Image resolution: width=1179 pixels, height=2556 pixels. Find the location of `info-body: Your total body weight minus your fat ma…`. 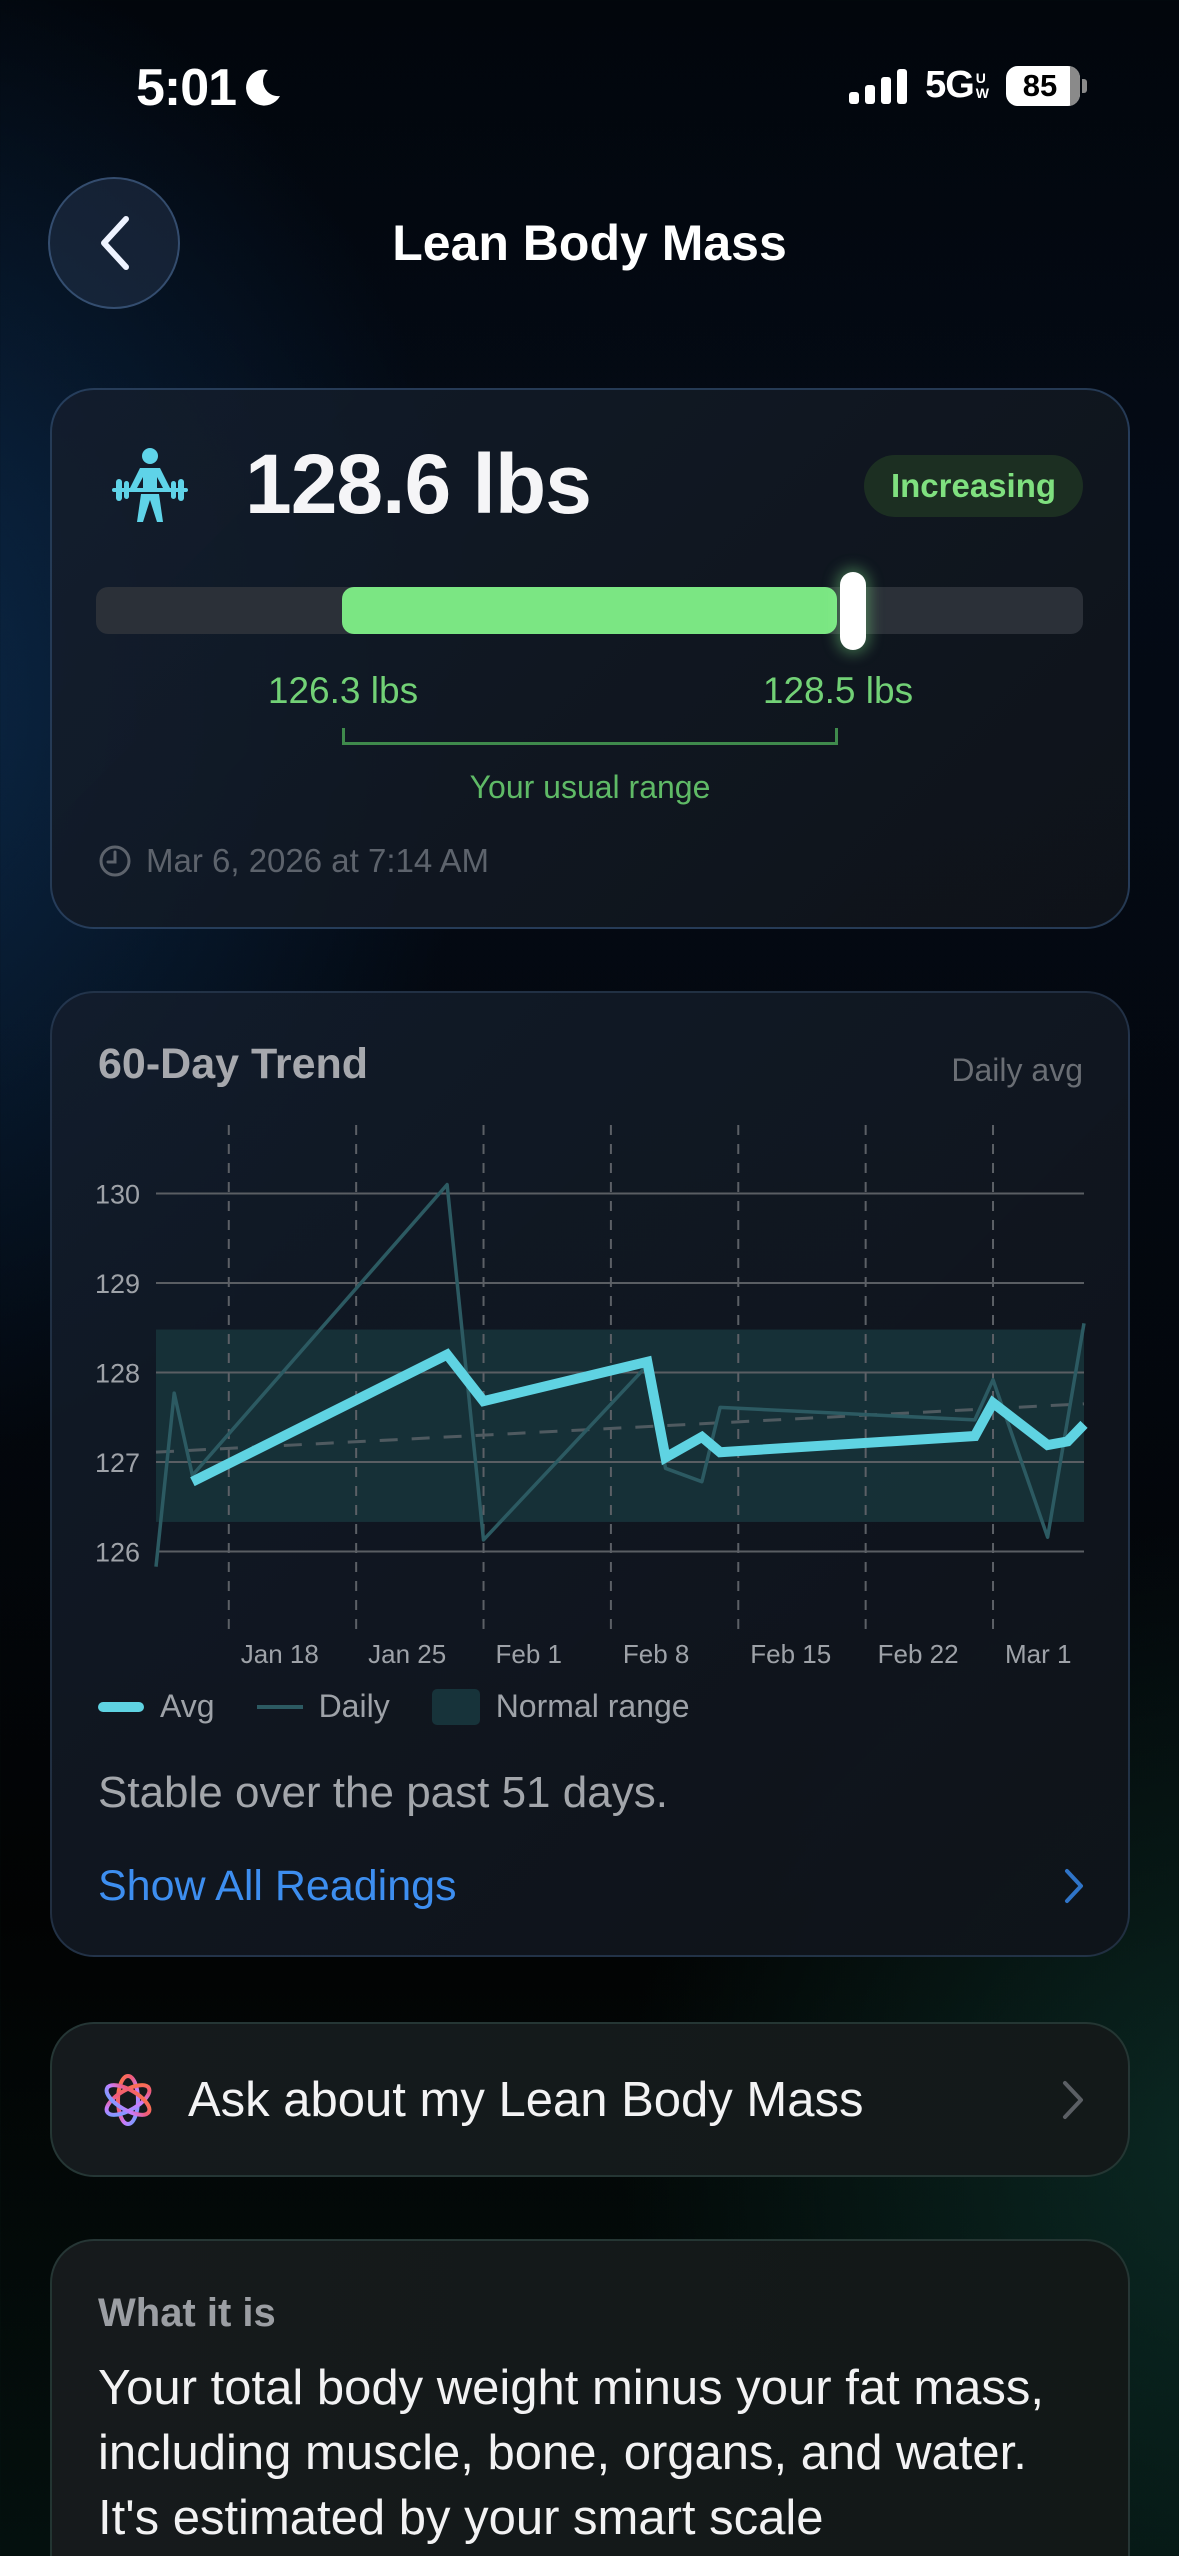

info-body: Your total body weight minus your fat ma… is located at coordinates (571, 2453).